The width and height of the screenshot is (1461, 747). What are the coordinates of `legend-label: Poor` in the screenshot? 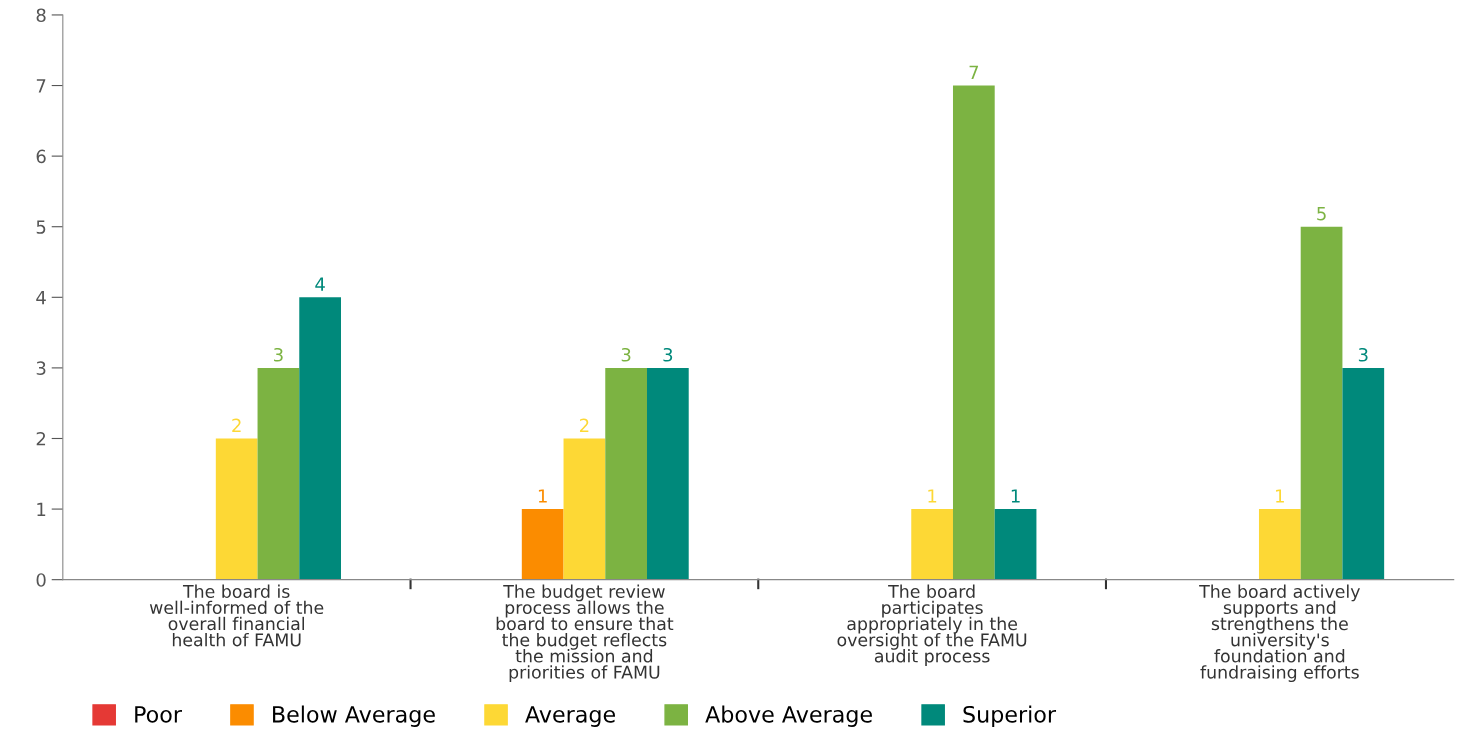 It's located at (158, 714).